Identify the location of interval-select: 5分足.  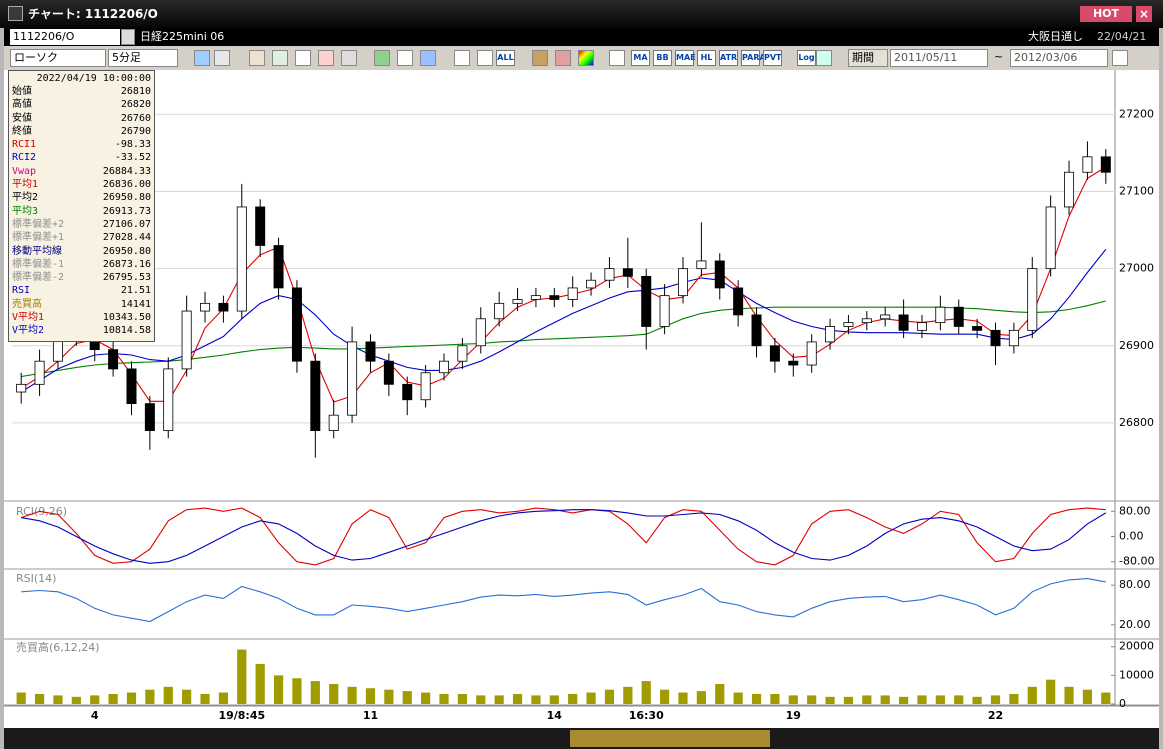
(143, 58).